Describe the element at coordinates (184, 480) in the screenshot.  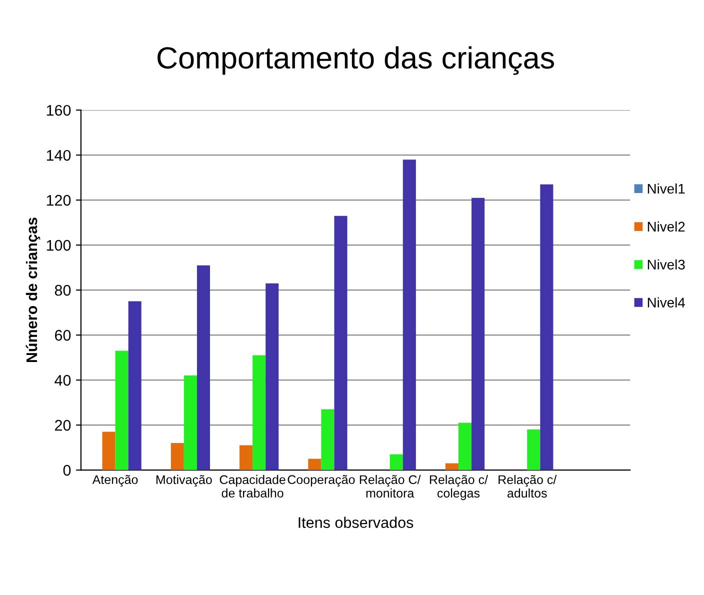
I see `x-tick-label: Motivação` at that location.